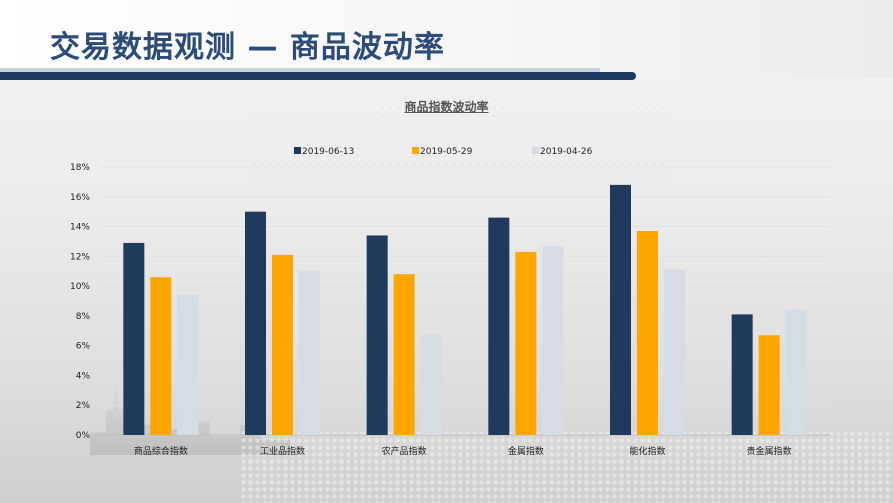 The height and width of the screenshot is (503, 893). I want to click on x-axis-categories: 商品综合指数 工业品指数 农产品指数 金属指数 能化指数 贵金属指数, so click(463, 451).